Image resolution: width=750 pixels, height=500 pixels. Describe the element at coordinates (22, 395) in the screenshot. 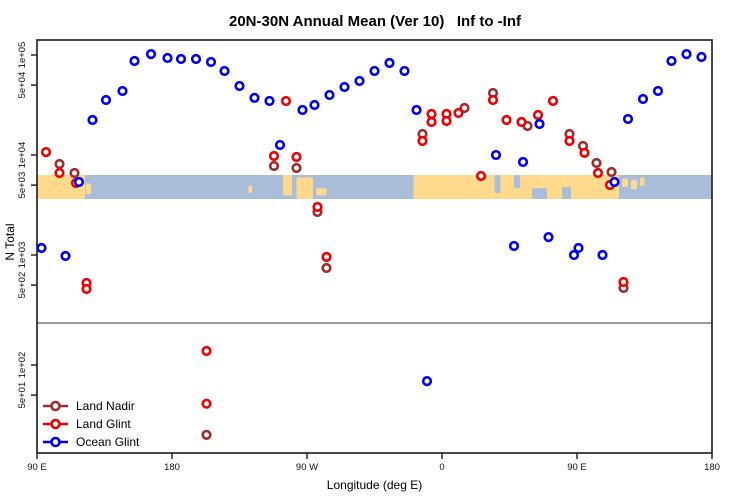

I see `y-tick-label: 5e+01` at that location.